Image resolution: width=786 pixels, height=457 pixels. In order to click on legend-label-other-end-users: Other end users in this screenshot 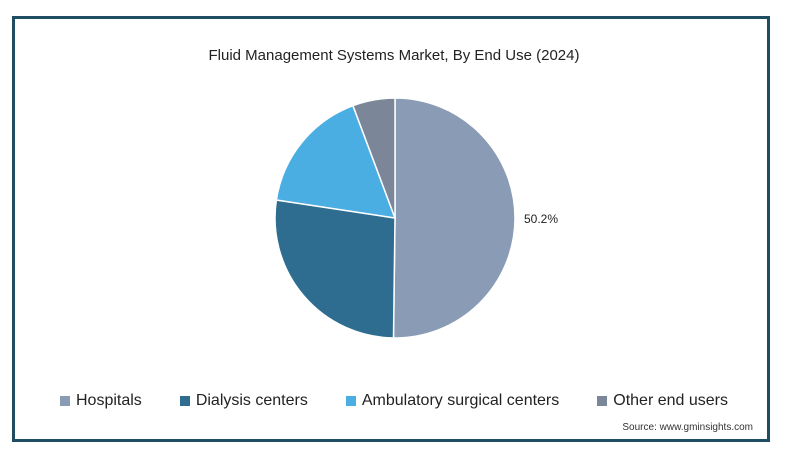, I will do `click(670, 400)`.